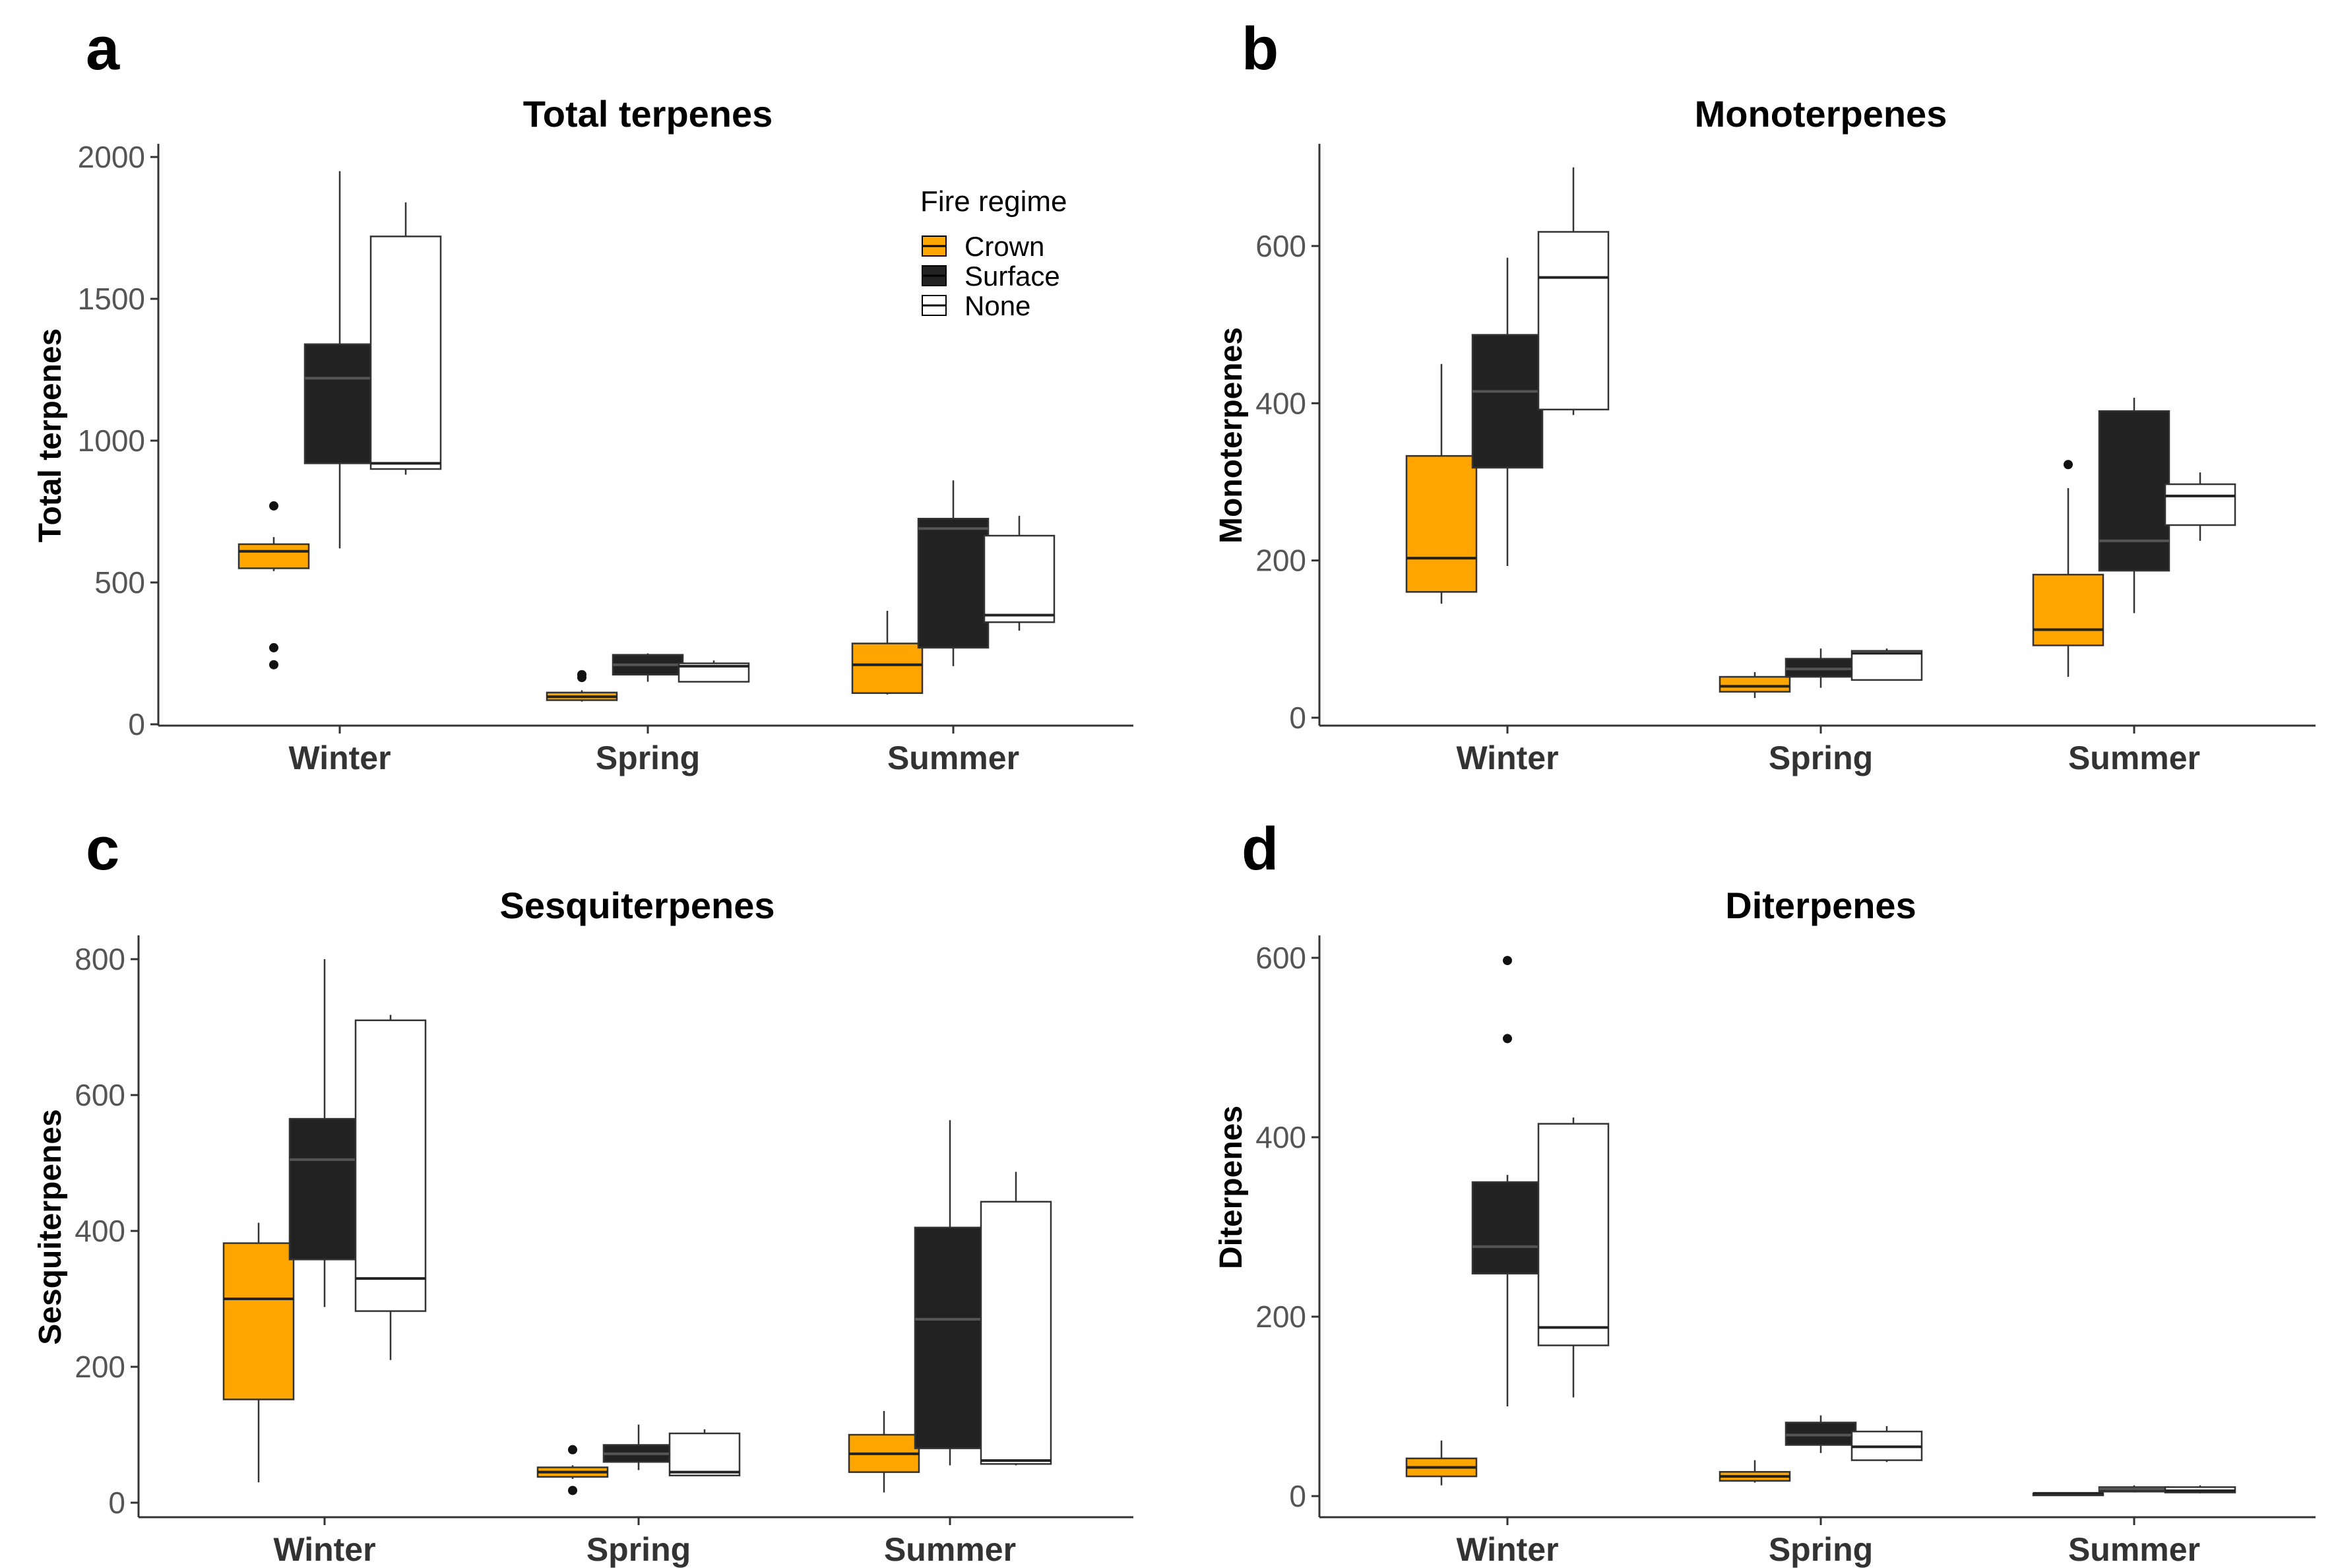  What do you see at coordinates (1260, 849) in the screenshot?
I see `panel-letter-d: d` at bounding box center [1260, 849].